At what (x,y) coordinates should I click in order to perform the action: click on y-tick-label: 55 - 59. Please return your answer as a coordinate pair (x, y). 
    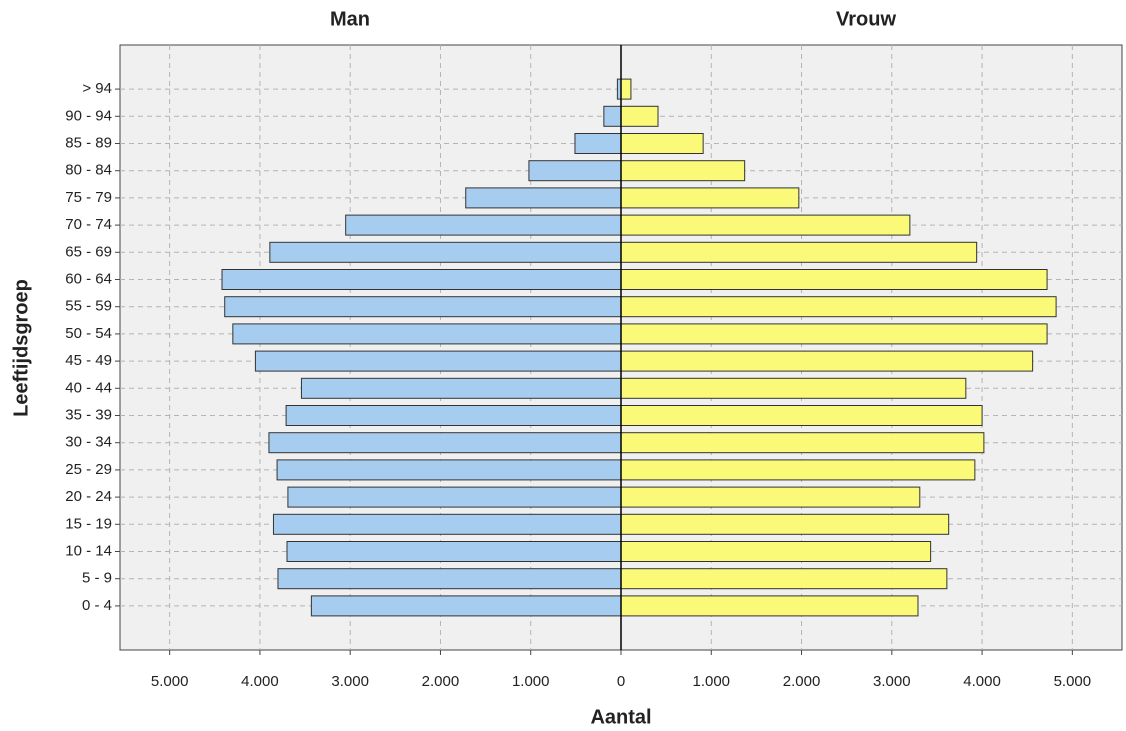
    Looking at the image, I should click on (88, 306).